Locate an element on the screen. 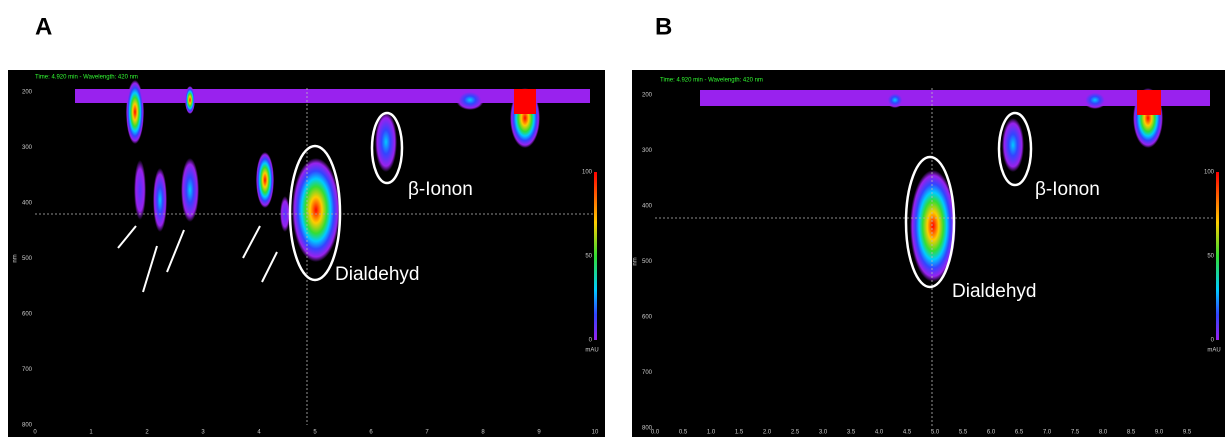 Image resolution: width=1225 pixels, height=437 pixels. panel-label: B is located at coordinates (663, 26).